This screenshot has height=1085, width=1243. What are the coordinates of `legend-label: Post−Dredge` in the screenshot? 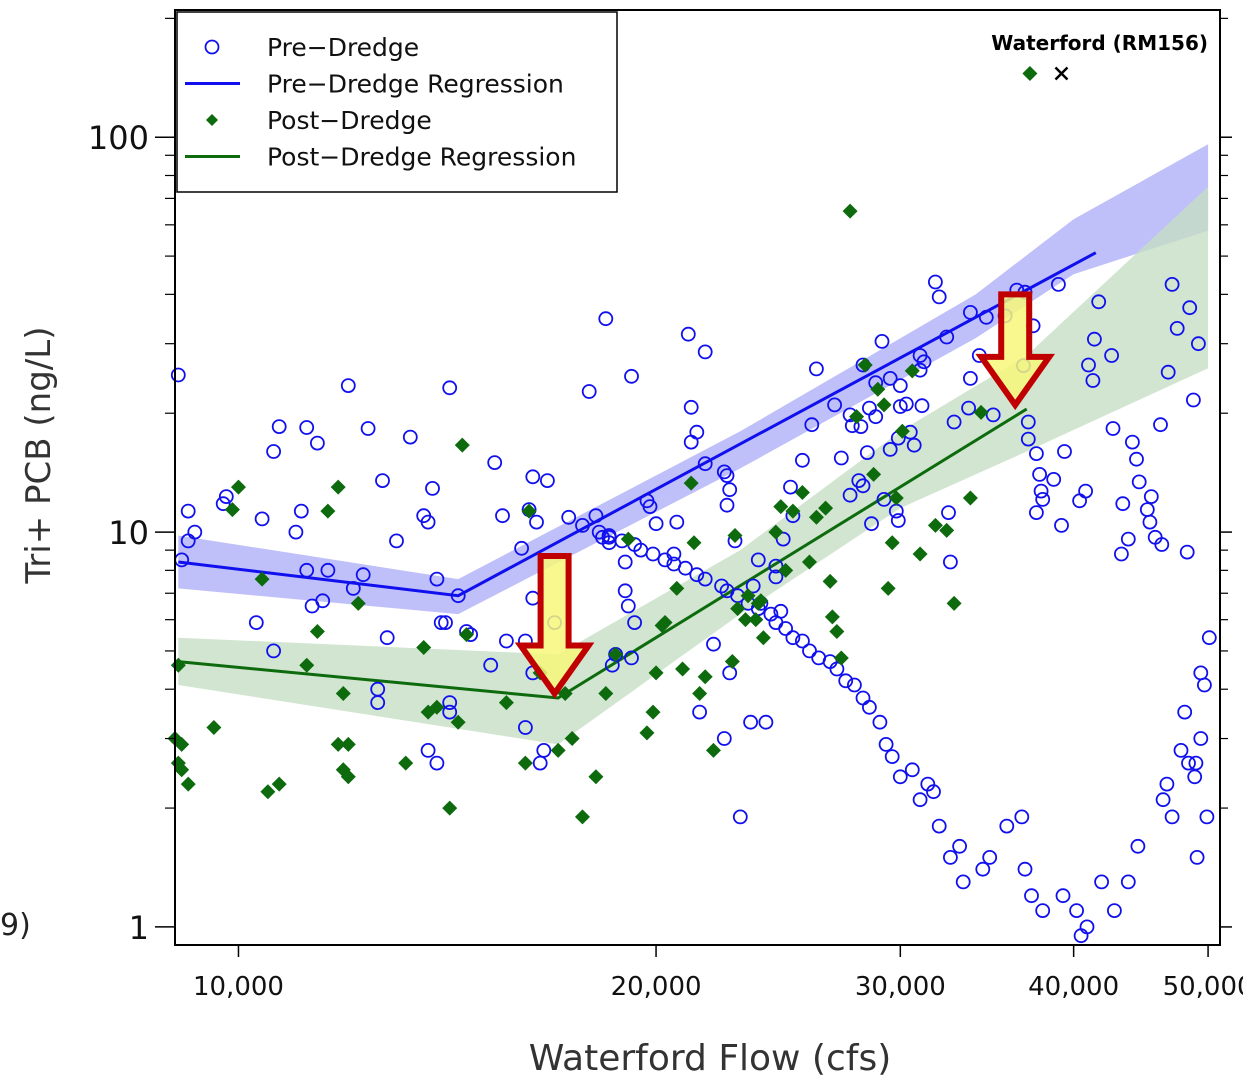 It's located at (349, 120).